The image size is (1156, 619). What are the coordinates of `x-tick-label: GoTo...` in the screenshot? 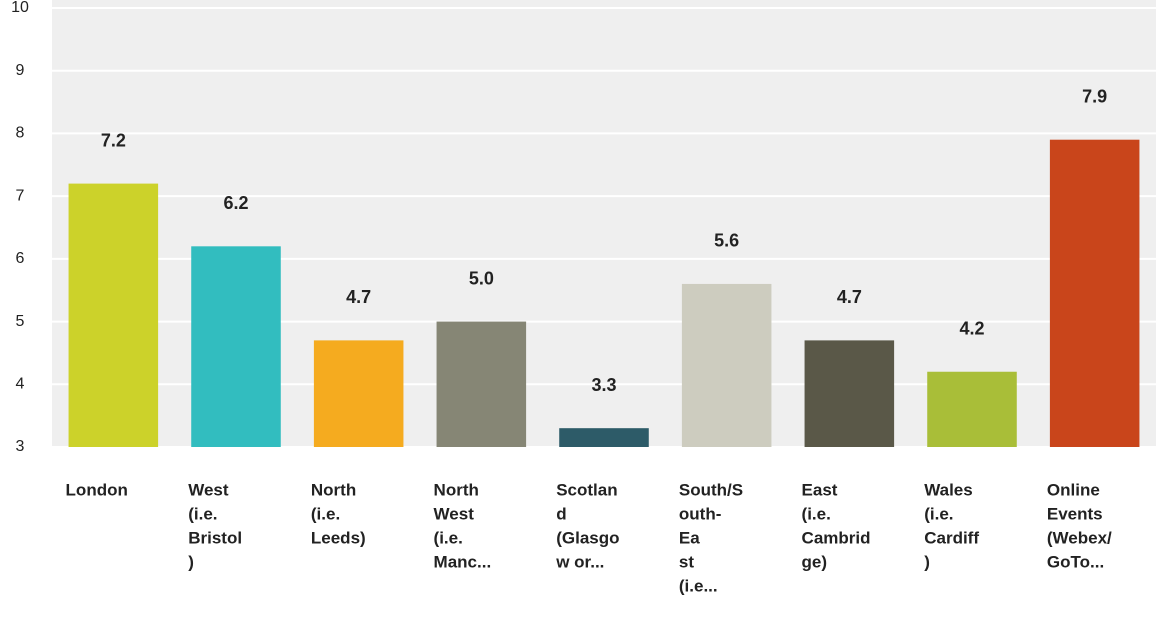 It's located at (1075, 561).